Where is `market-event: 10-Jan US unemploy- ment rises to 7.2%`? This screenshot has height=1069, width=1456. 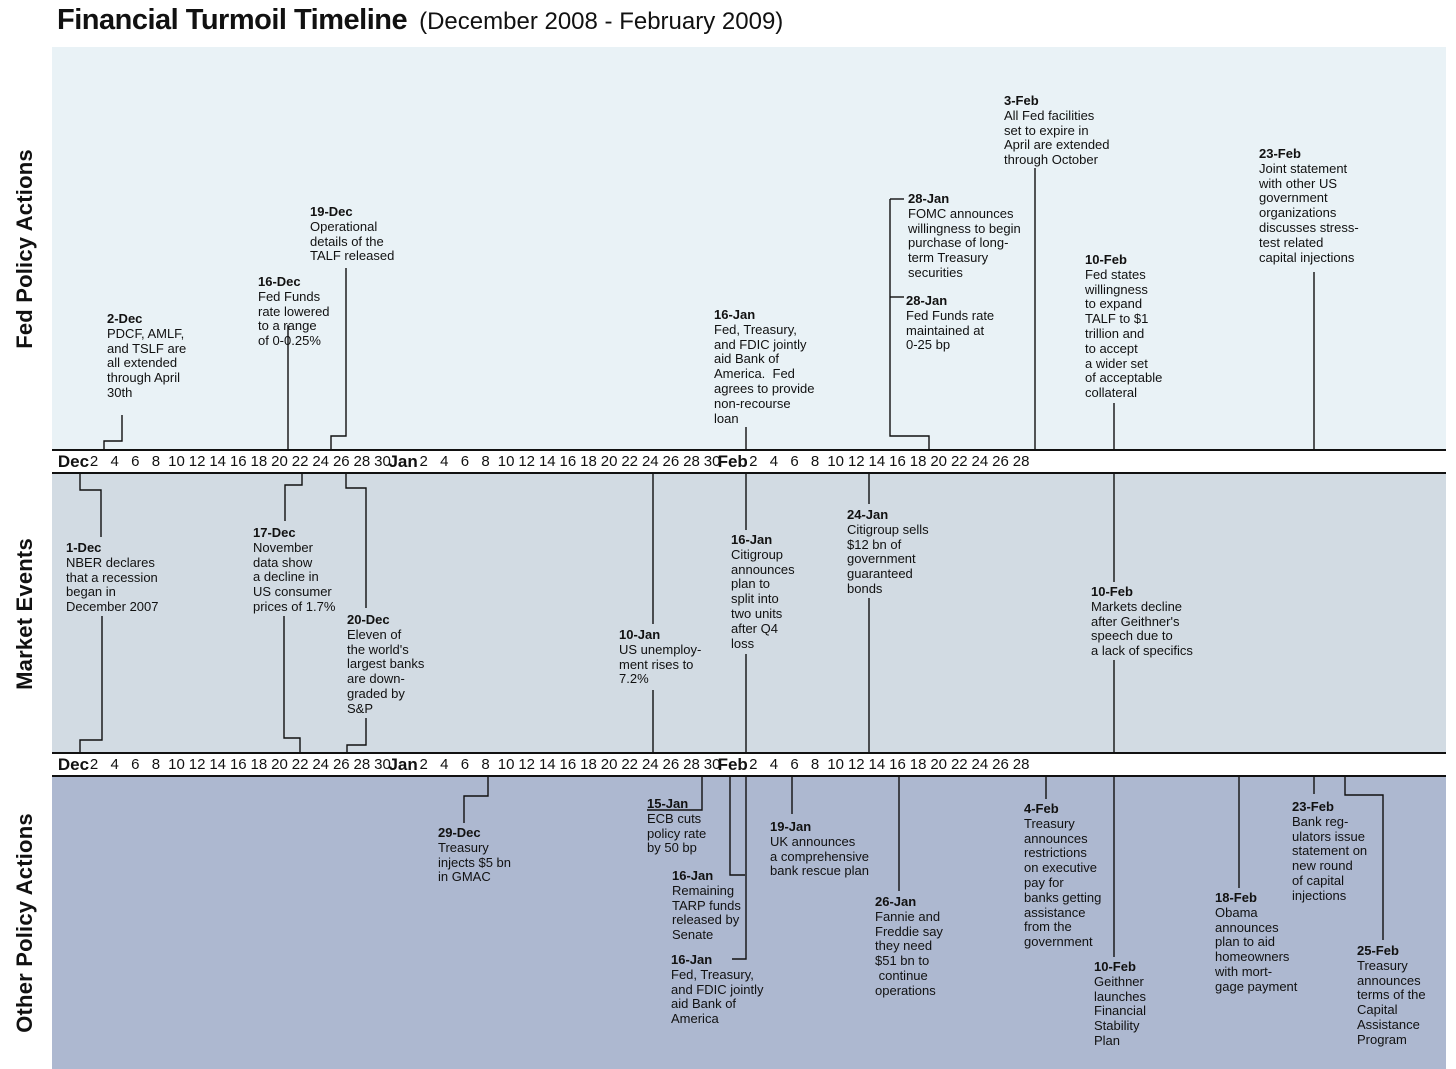
market-event: 10-Jan US unemploy- ment rises to 7.2% is located at coordinates (660, 657).